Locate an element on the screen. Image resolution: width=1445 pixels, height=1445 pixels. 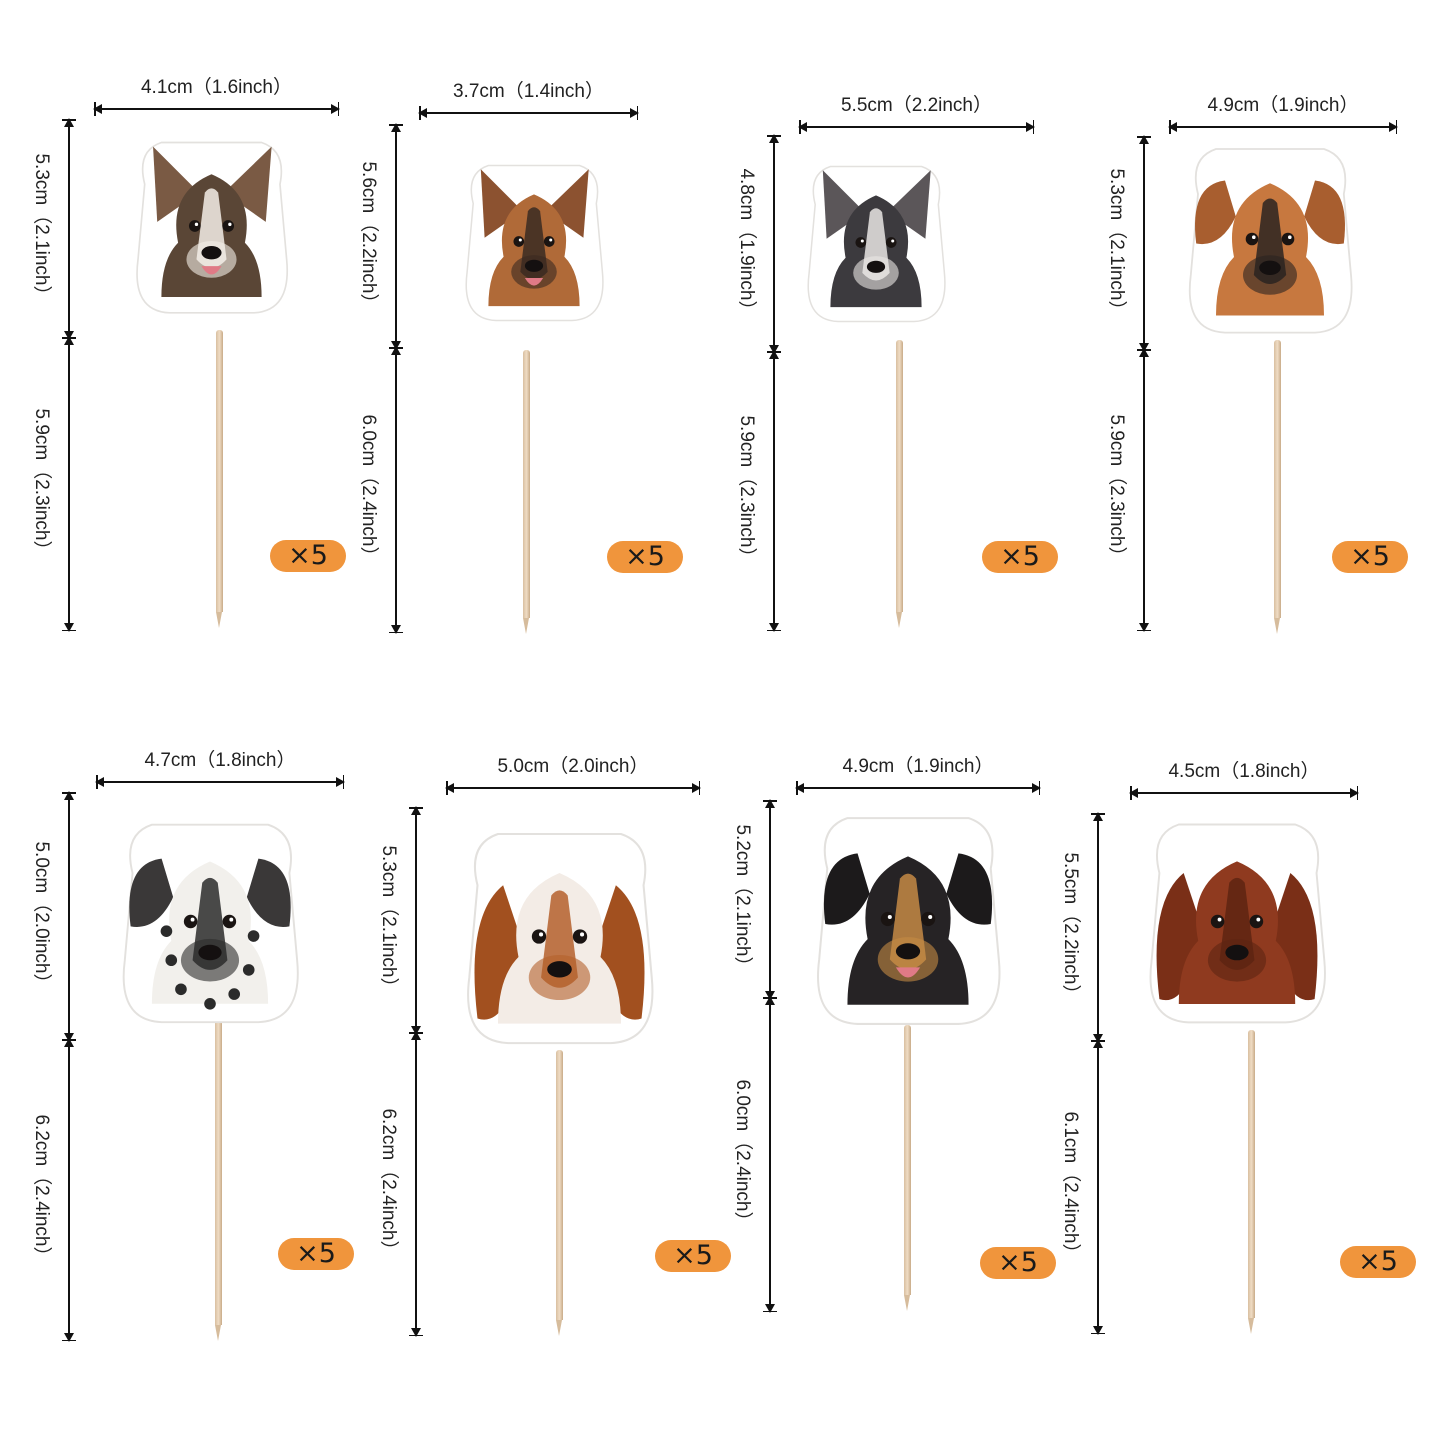
width-label: 4.7cm（1.8inch） is located at coordinates (220, 760).